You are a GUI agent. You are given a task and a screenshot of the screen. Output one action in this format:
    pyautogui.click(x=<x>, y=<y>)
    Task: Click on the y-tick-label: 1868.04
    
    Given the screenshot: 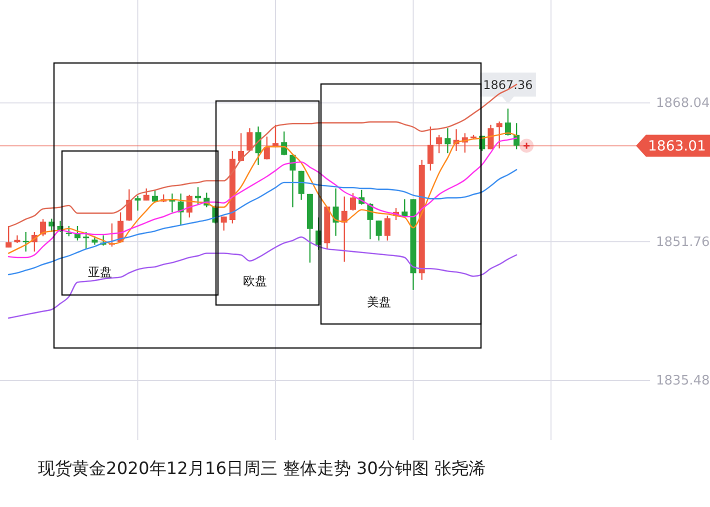 What is the action you would take?
    pyautogui.click(x=683, y=103)
    